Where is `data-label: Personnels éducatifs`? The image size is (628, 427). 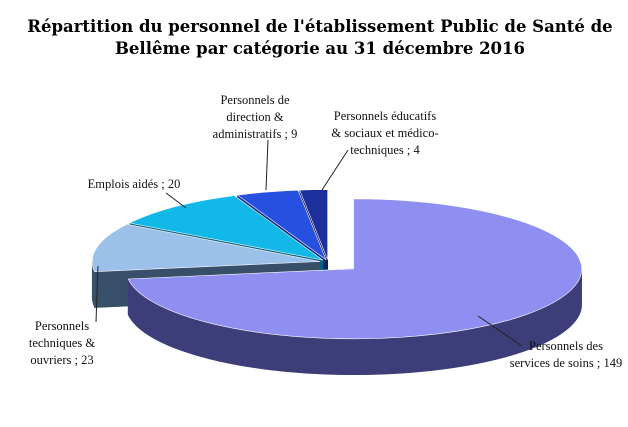
data-label: Personnels éducatifs is located at coordinates (385, 116).